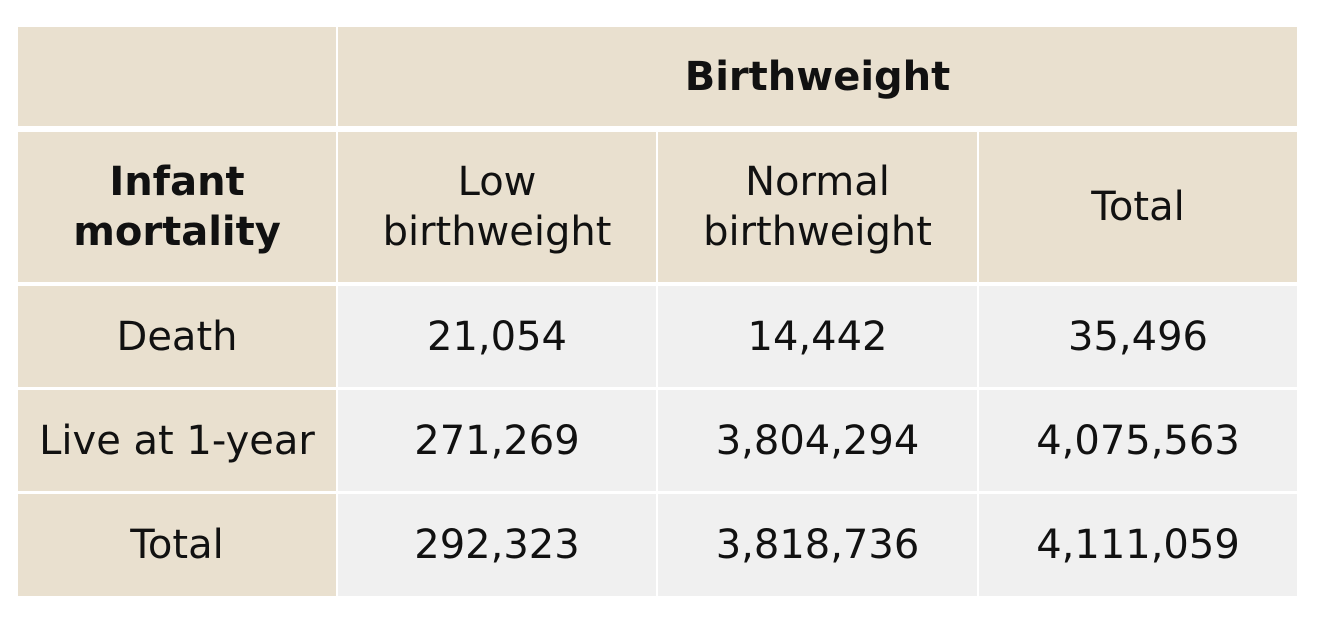 The height and width of the screenshot is (628, 1320). I want to click on cell-text: 4,111,059, so click(1138, 545).